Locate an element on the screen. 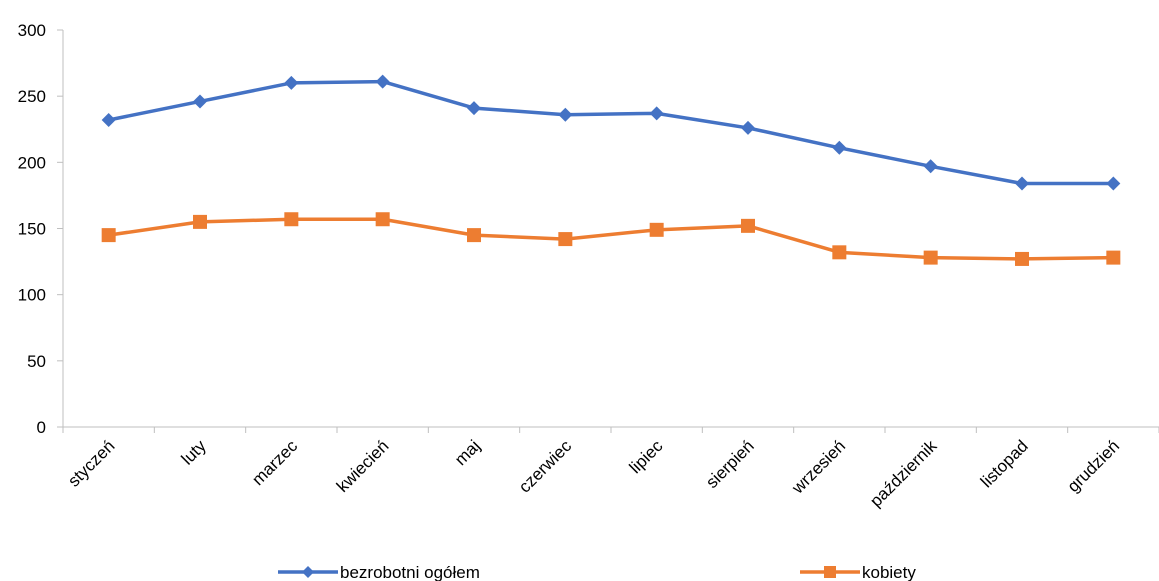  y-tick-label: 200 is located at coordinates (32, 162).